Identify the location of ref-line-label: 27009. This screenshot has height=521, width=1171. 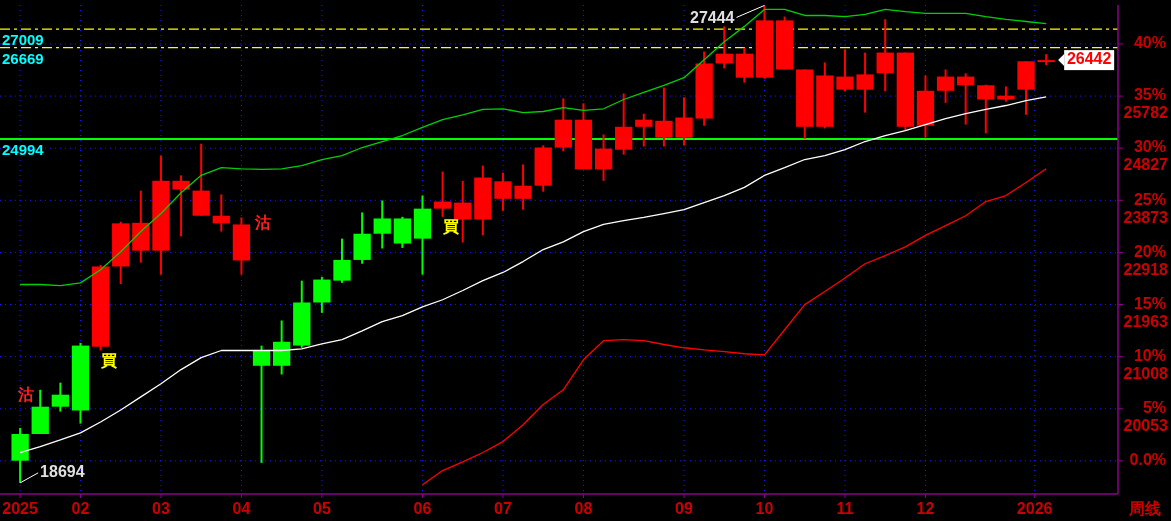
(23, 40).